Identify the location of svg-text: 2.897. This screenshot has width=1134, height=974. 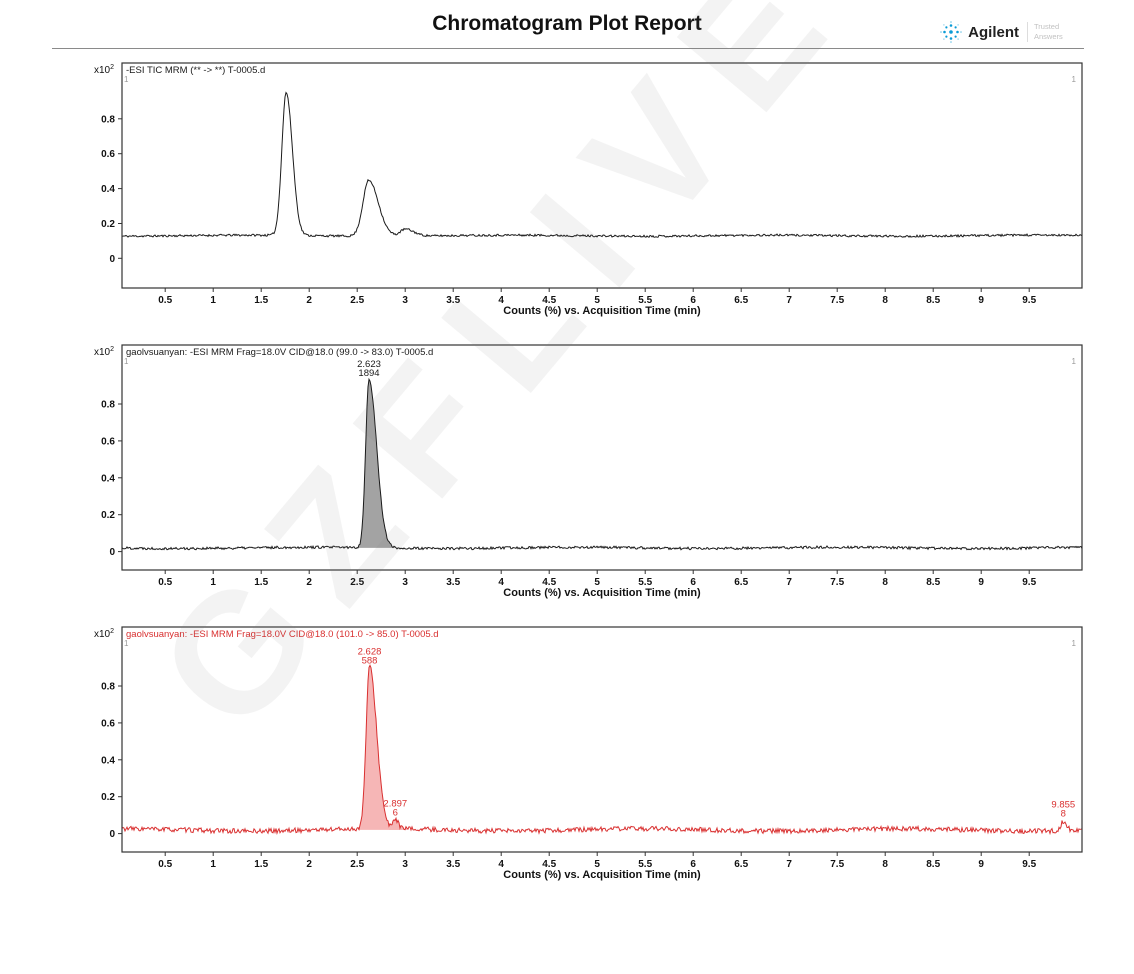
(395, 804).